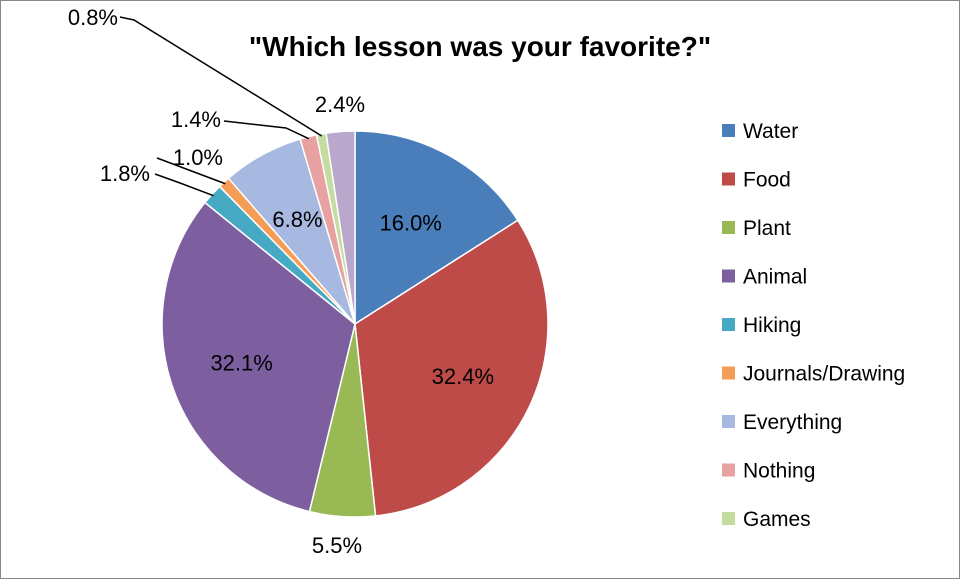  Describe the element at coordinates (772, 325) in the screenshot. I see `legend-label: Hiking` at that location.